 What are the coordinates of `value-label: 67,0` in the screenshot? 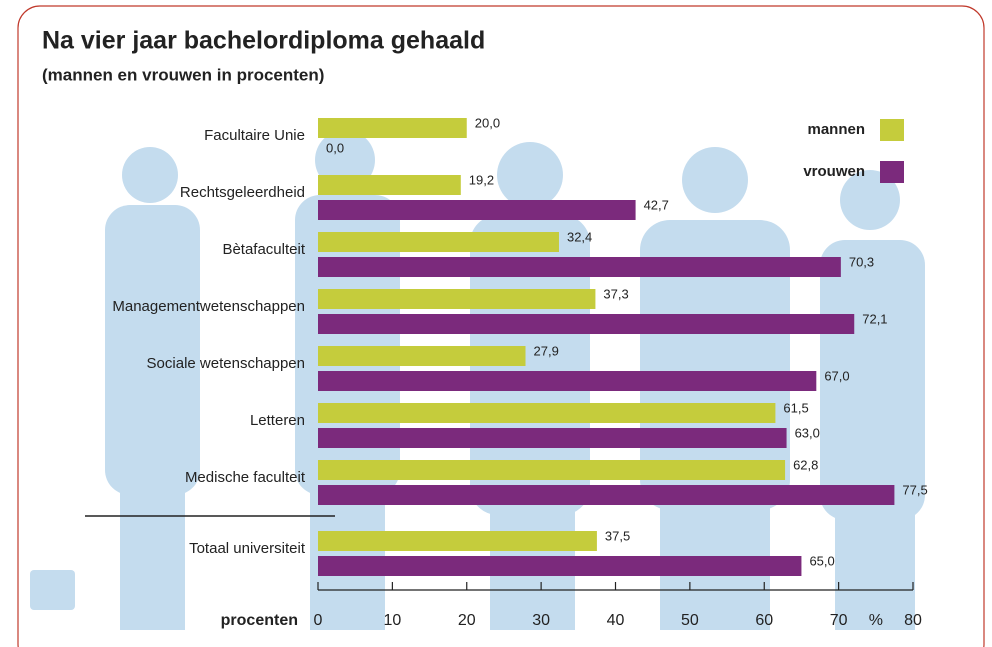 It's located at (836, 375).